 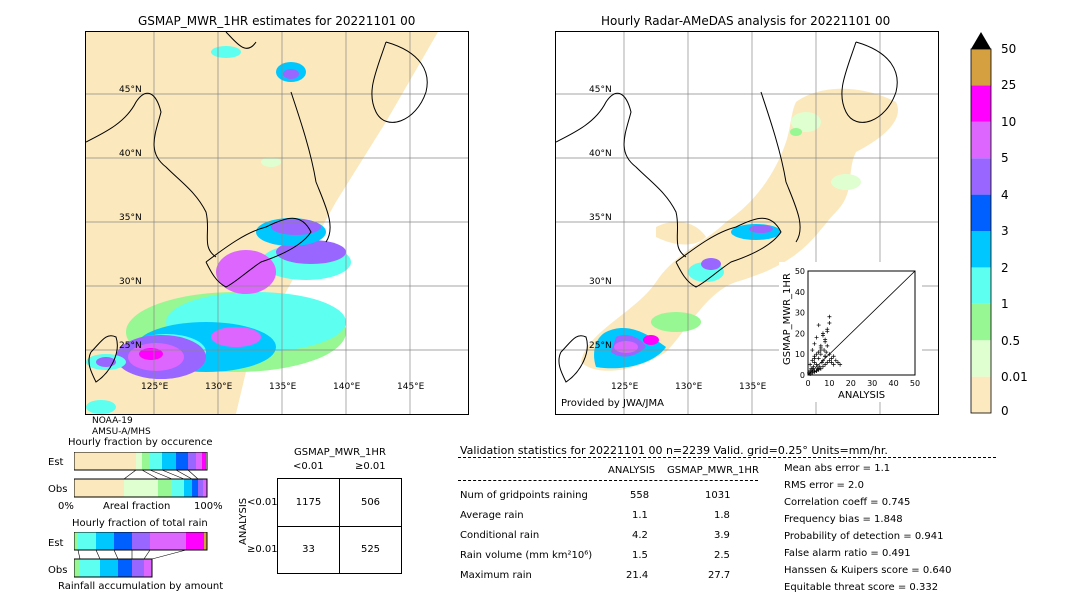 What do you see at coordinates (1005, 231) in the screenshot?
I see `cb-label-3: 3` at bounding box center [1005, 231].